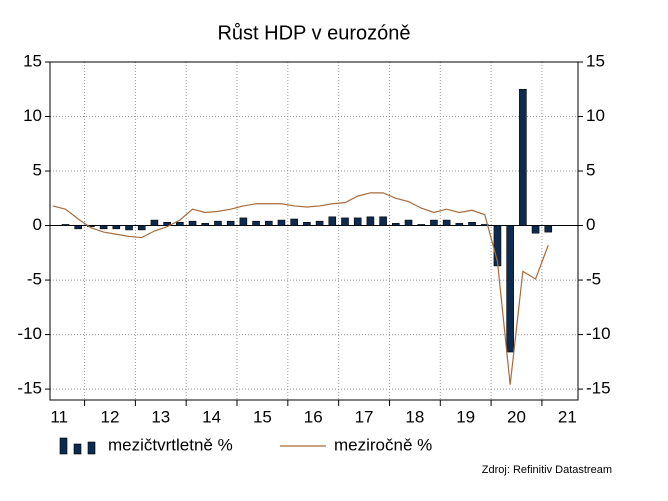  What do you see at coordinates (262, 416) in the screenshot?
I see `x-tick-label: 15` at bounding box center [262, 416].